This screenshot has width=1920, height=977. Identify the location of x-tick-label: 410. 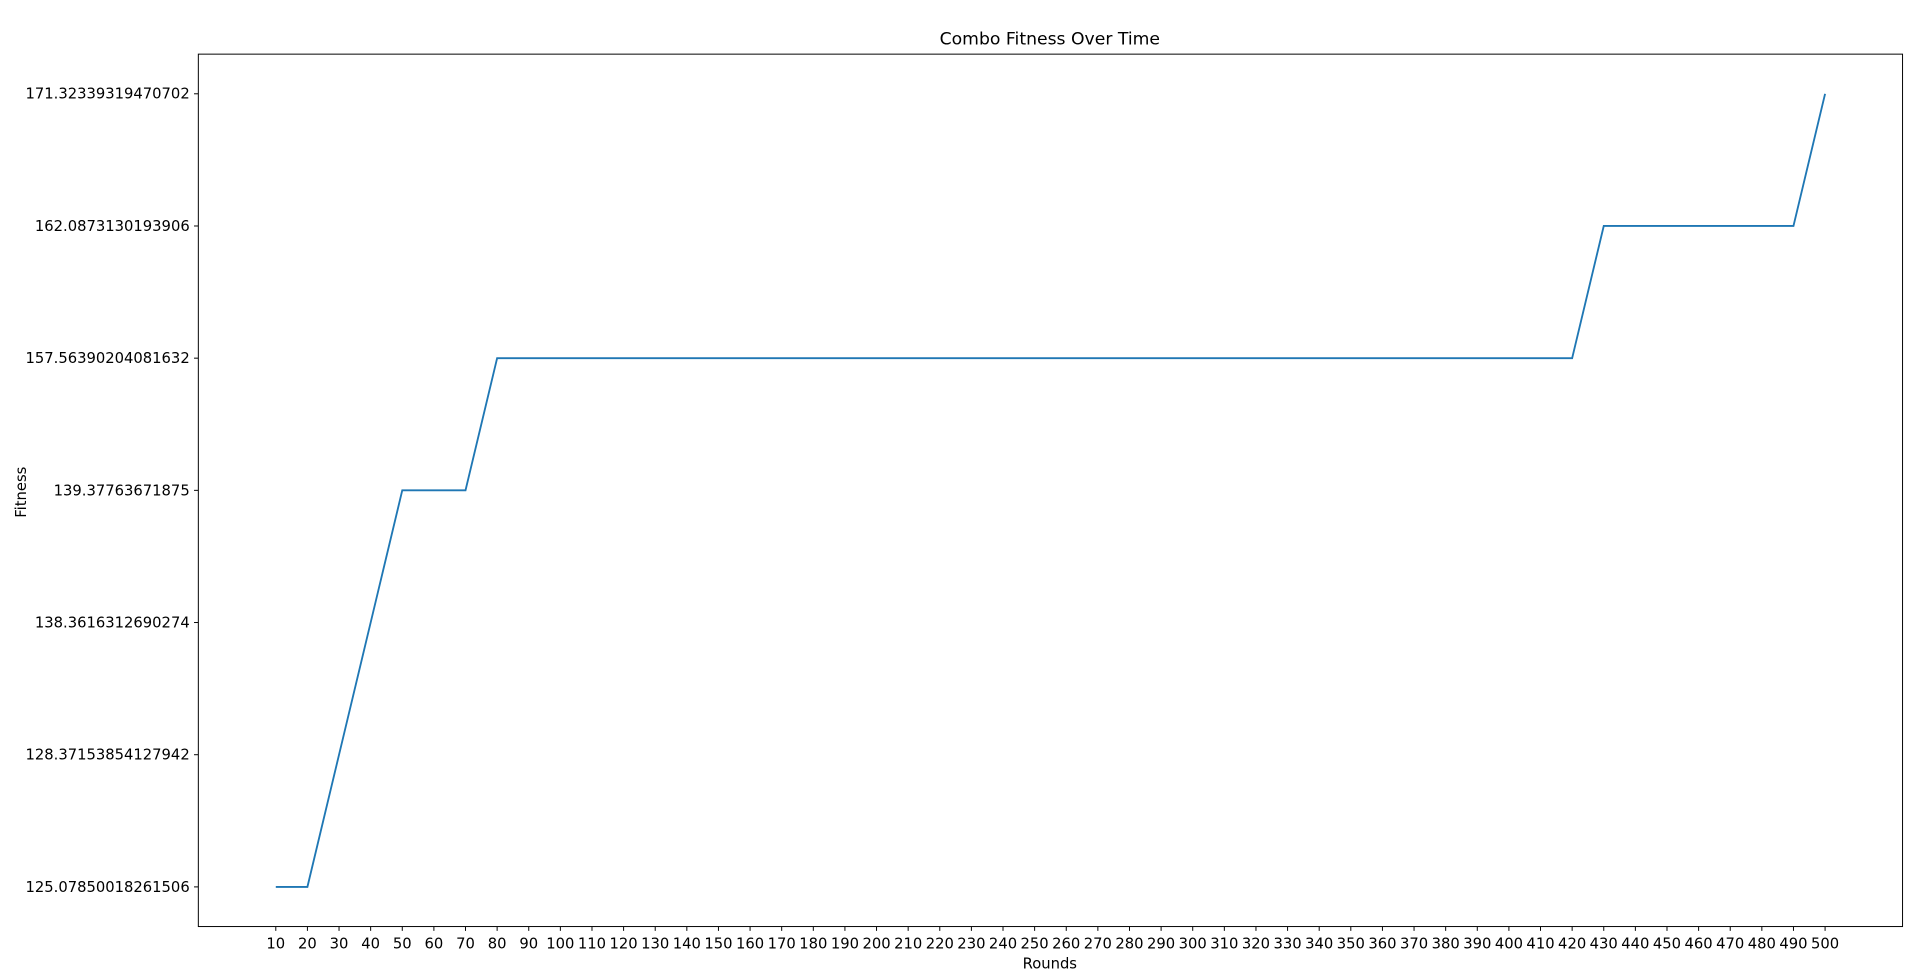
(1540, 944).